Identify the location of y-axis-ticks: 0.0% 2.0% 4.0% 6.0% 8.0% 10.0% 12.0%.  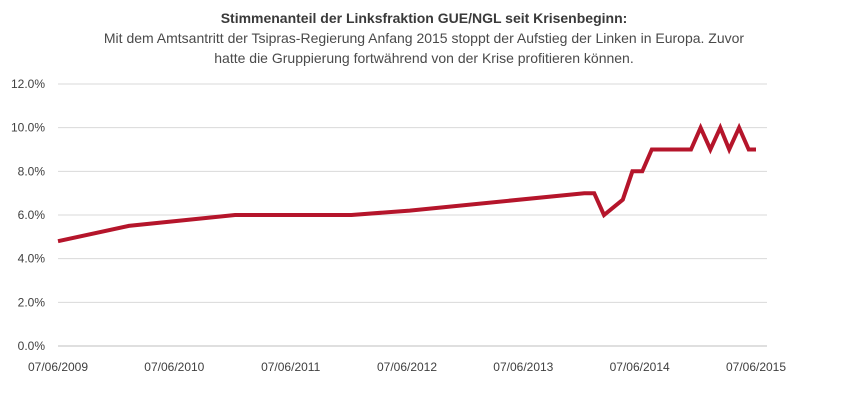
(28, 215).